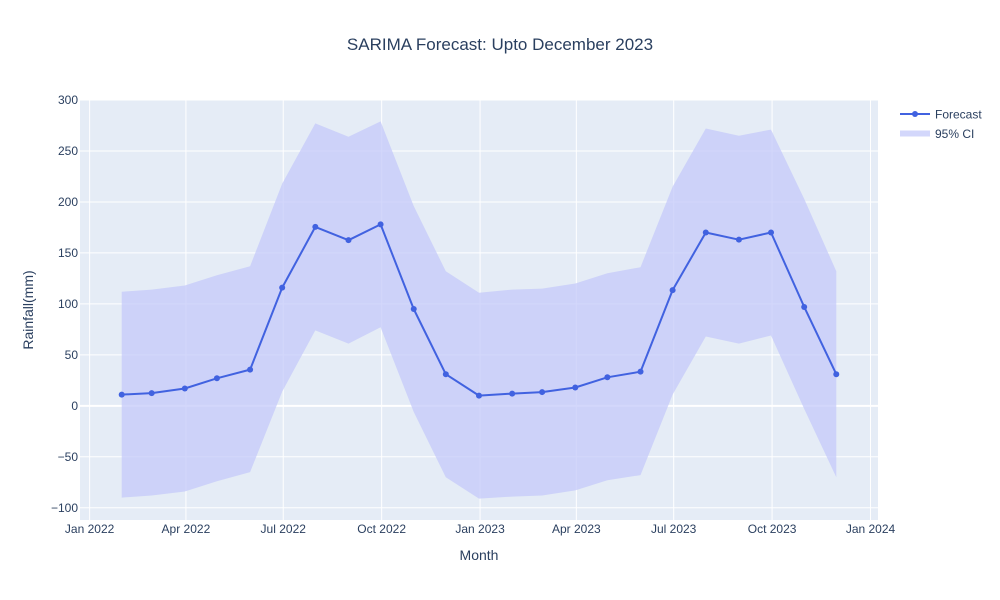 Image resolution: width=1000 pixels, height=600 pixels. I want to click on chart-title: SARIMA Forecast: Upto December 2023, so click(500, 44).